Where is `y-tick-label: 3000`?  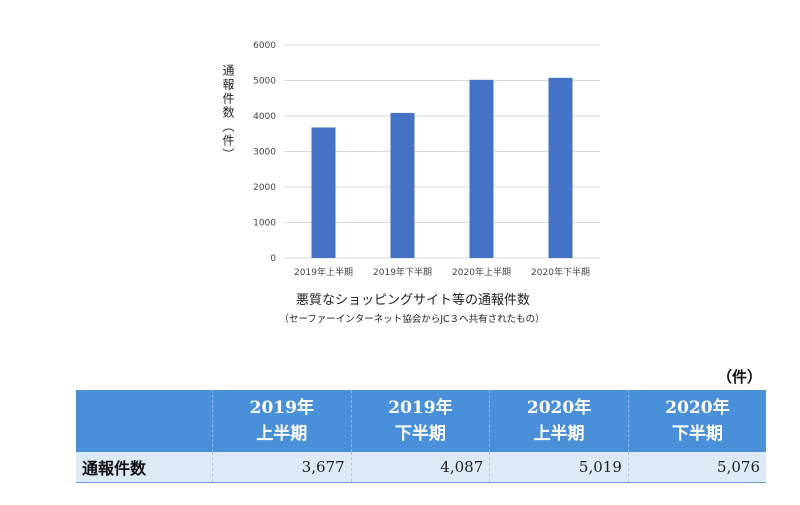
y-tick-label: 3000 is located at coordinates (264, 153).